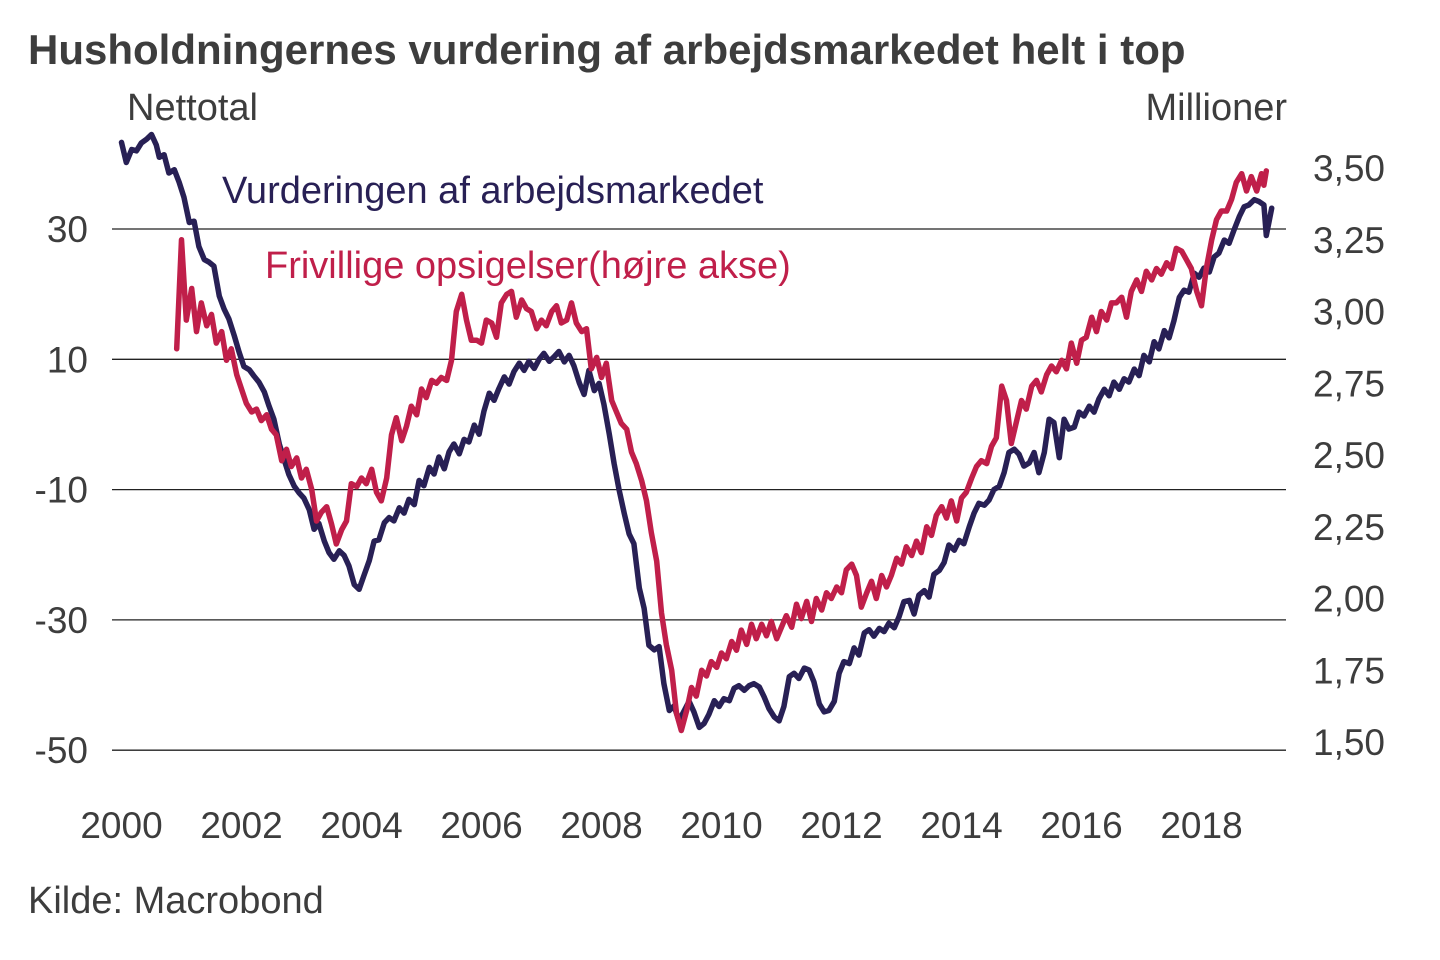  What do you see at coordinates (192, 108) in the screenshot?
I see `left-axis-unit-label: Nettotal` at bounding box center [192, 108].